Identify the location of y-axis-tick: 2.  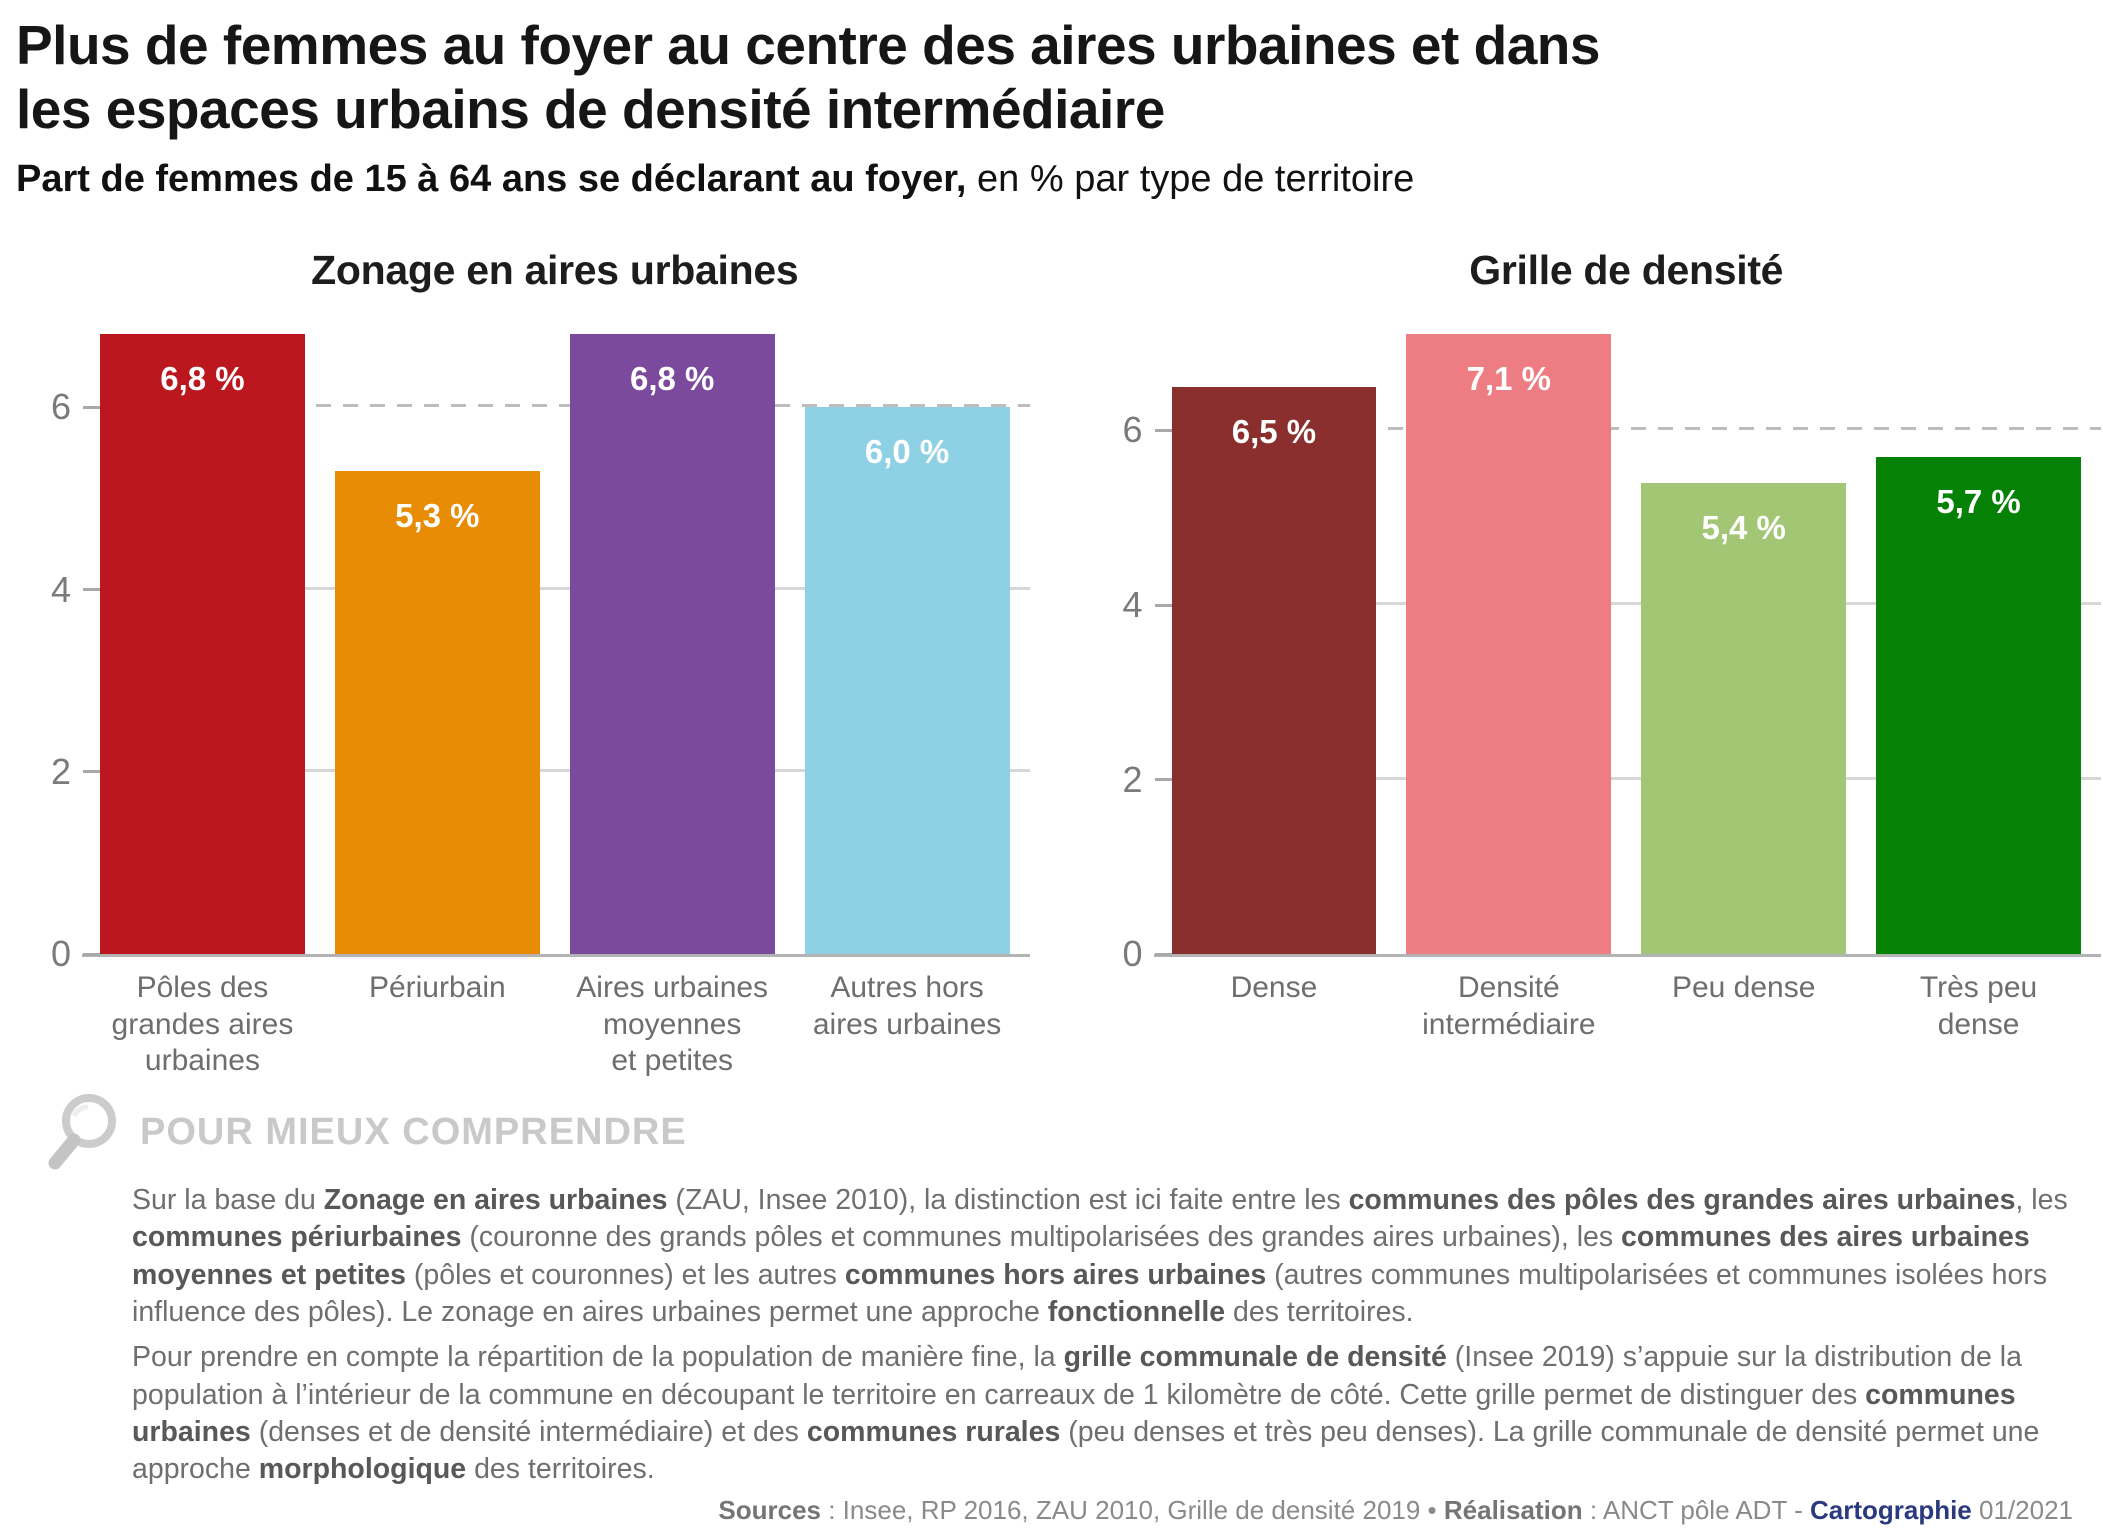
(1147, 779).